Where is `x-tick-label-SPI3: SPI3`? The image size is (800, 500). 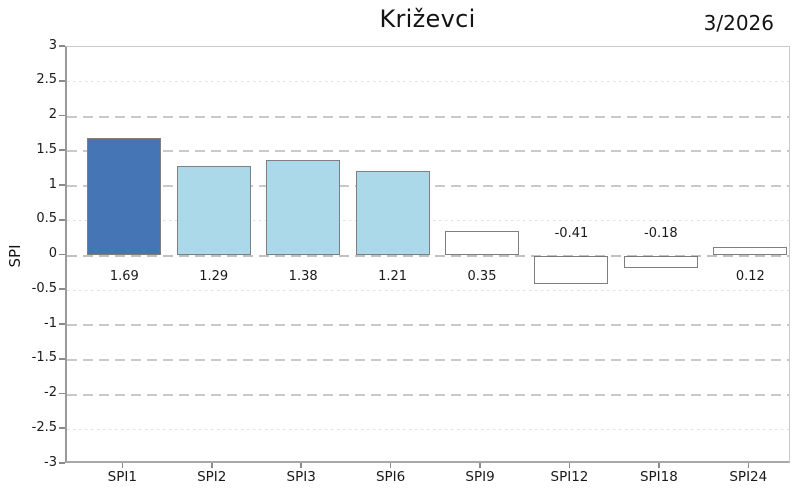 x-tick-label-SPI3: SPI3 is located at coordinates (301, 477).